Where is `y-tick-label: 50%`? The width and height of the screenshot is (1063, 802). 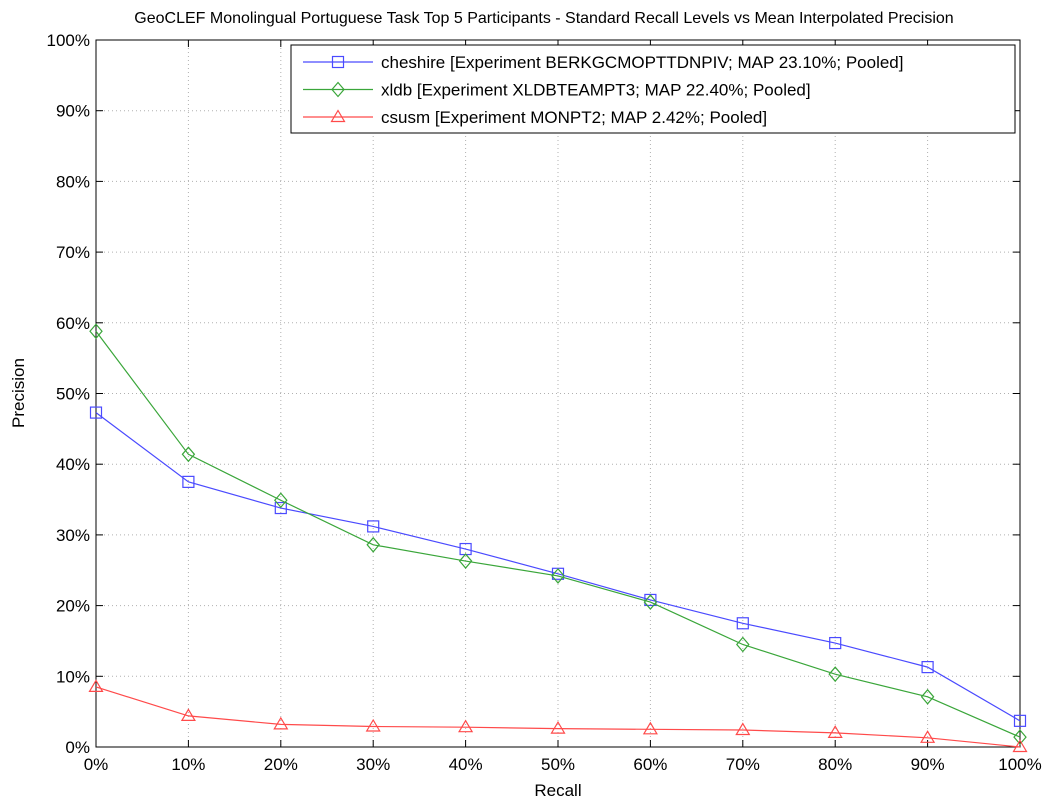 y-tick-label: 50% is located at coordinates (73, 394).